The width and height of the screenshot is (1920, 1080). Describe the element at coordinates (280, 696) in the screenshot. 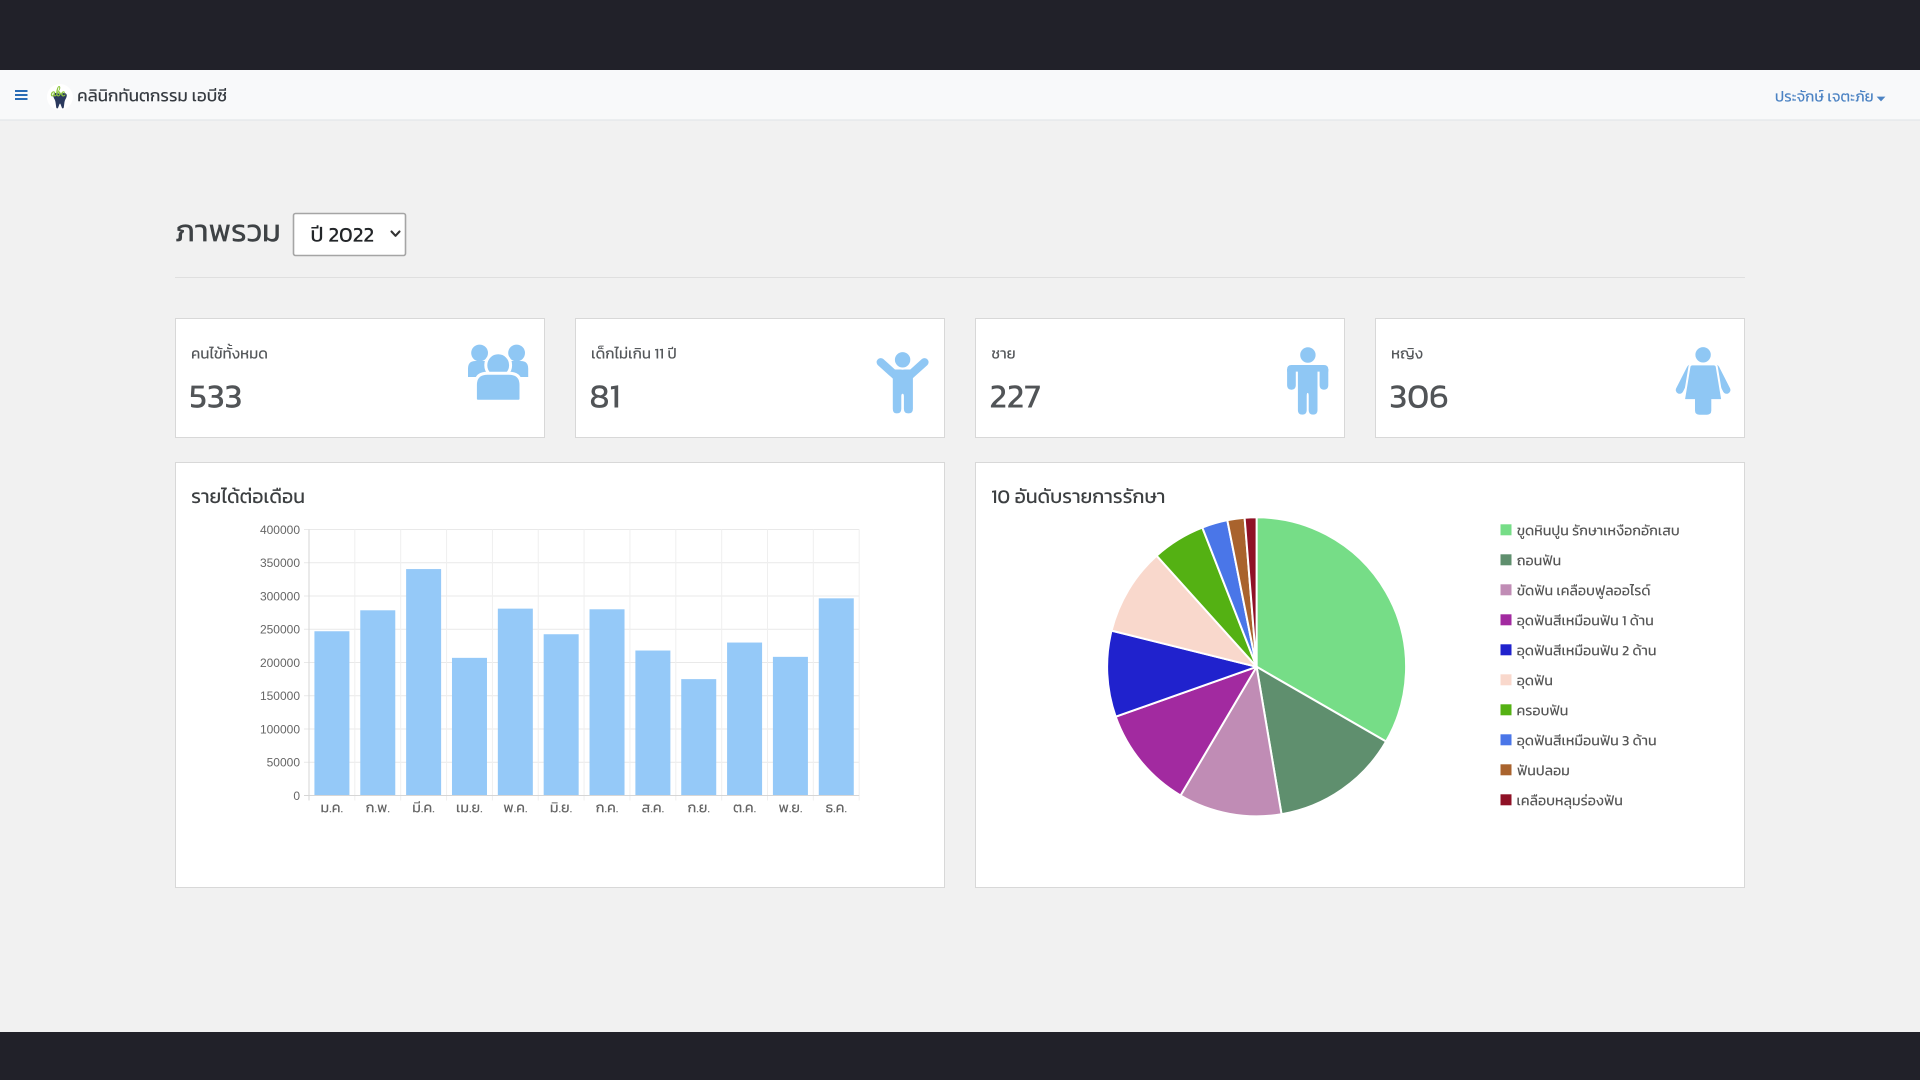

I see `svg-text: 150000` at that location.